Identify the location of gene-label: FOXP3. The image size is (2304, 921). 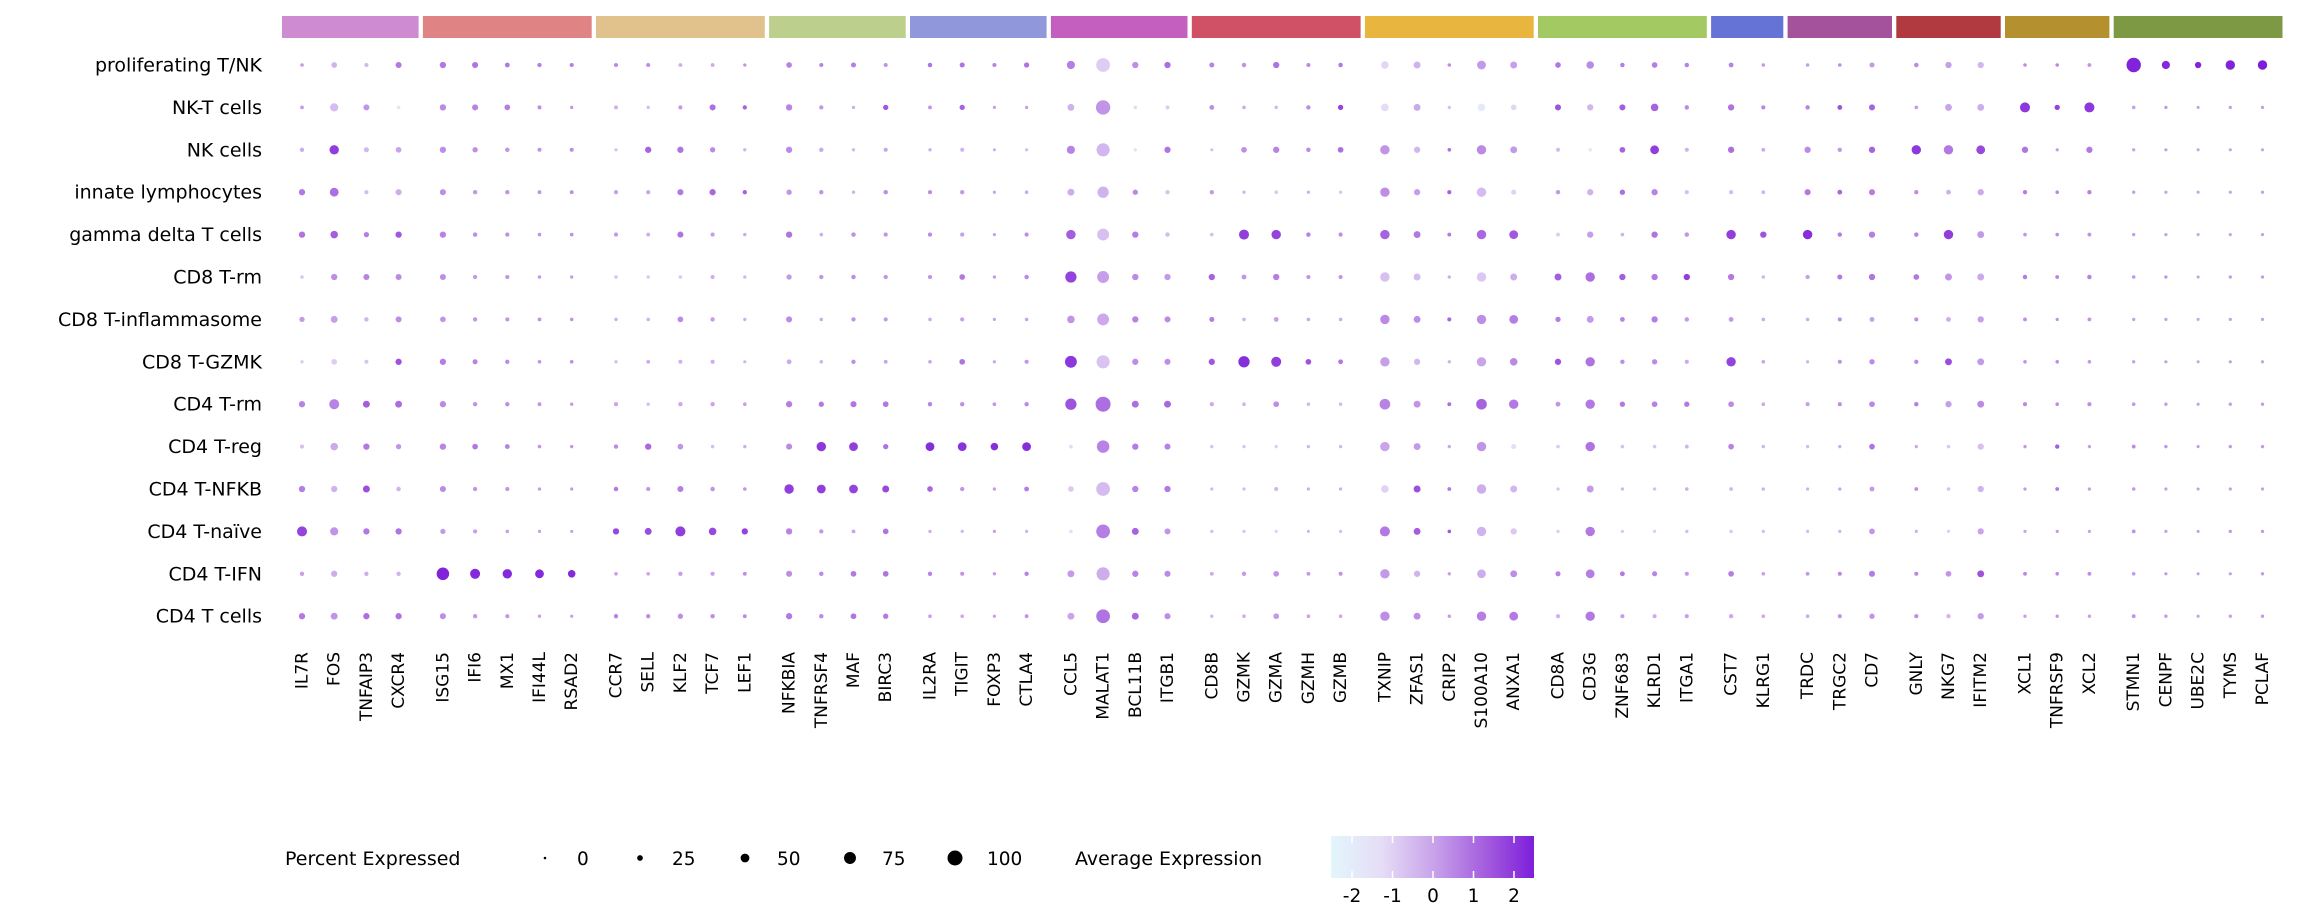
(995, 679).